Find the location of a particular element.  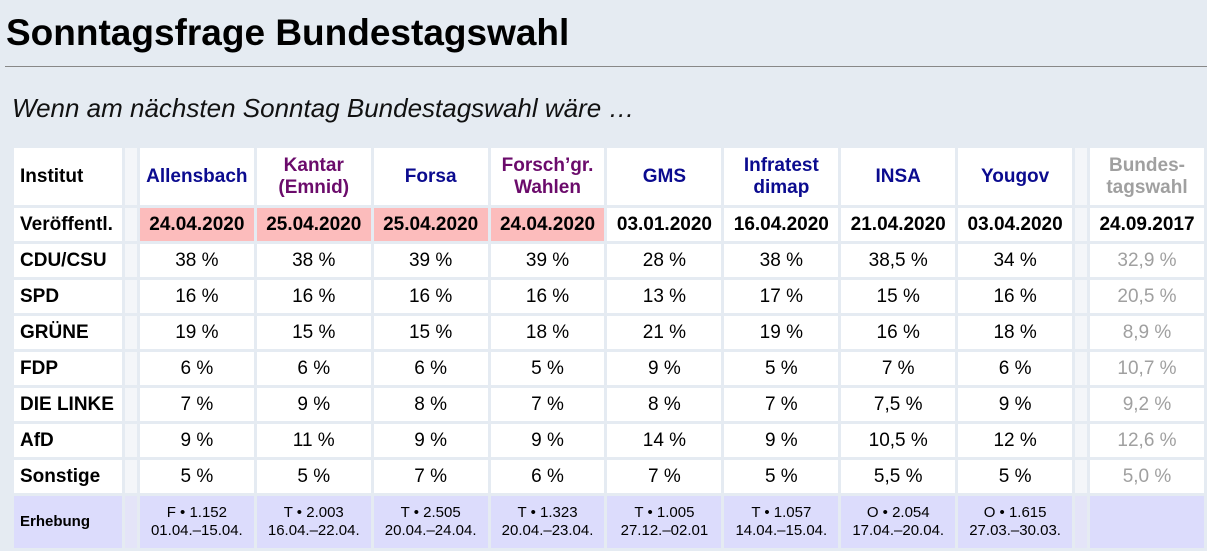

institute-link: Kantar (Emnid) is located at coordinates (313, 176).